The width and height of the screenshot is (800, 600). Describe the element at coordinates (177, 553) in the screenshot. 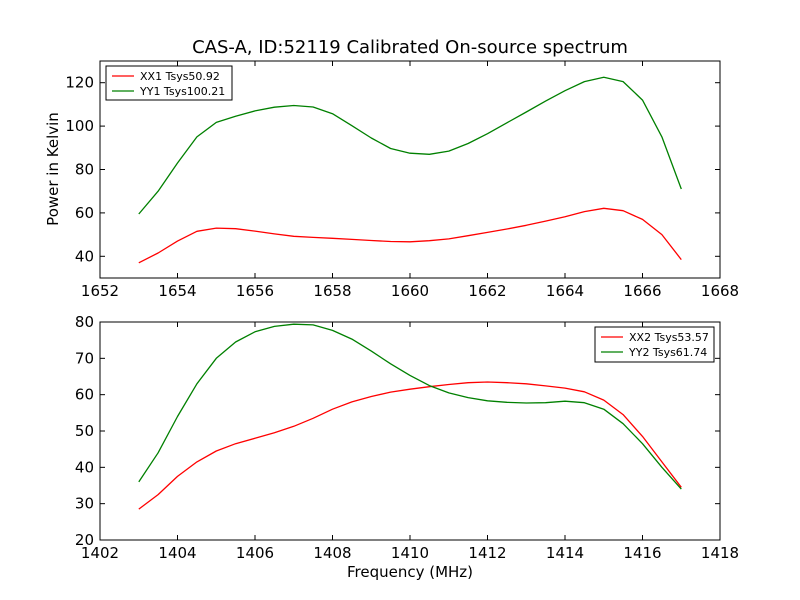

I see `x-tick-label: 1404` at that location.